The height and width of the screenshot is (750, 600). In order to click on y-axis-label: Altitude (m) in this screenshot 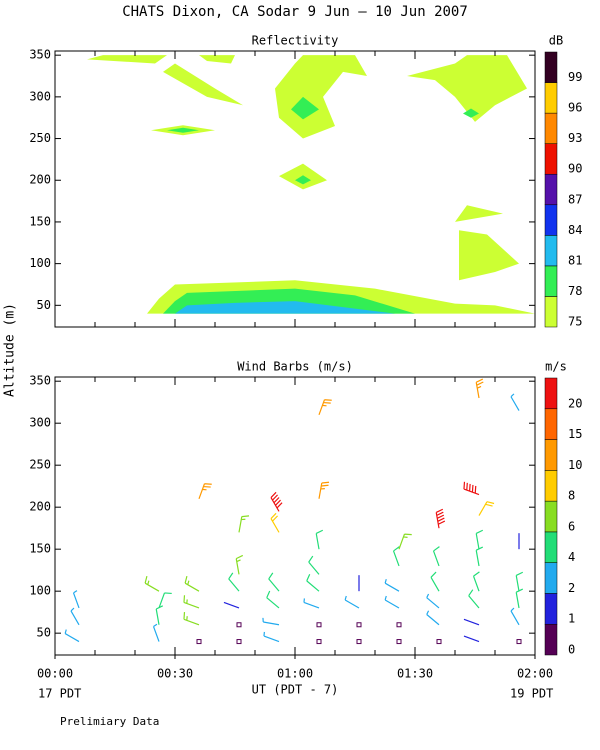, I will do `click(10, 350)`.